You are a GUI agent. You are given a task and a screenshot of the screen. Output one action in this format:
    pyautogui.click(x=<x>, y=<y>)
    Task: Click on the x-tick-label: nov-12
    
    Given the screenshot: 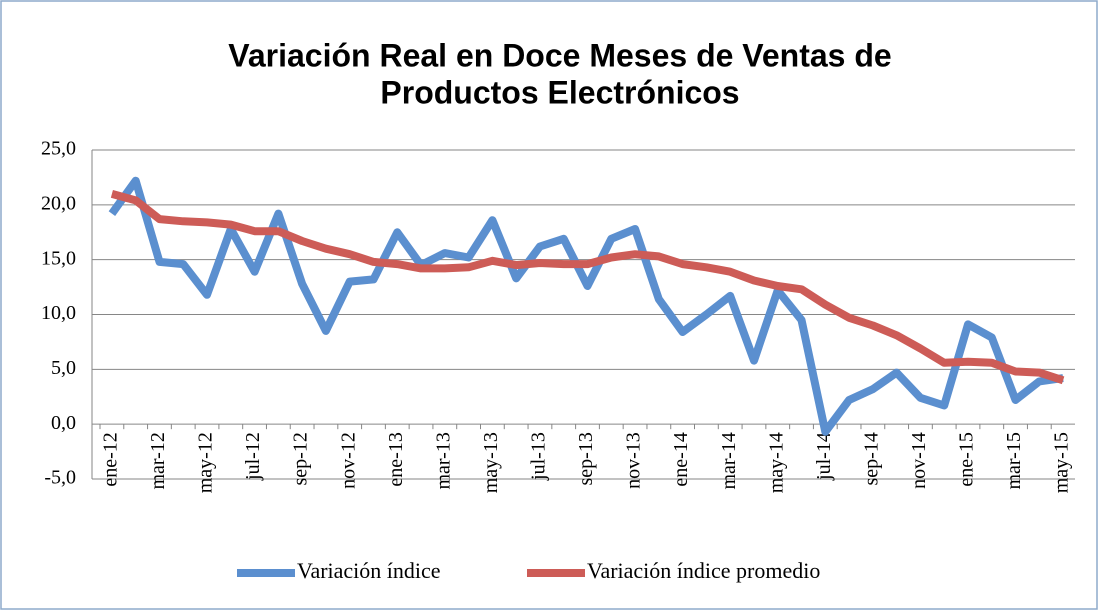 What is the action you would take?
    pyautogui.click(x=348, y=460)
    